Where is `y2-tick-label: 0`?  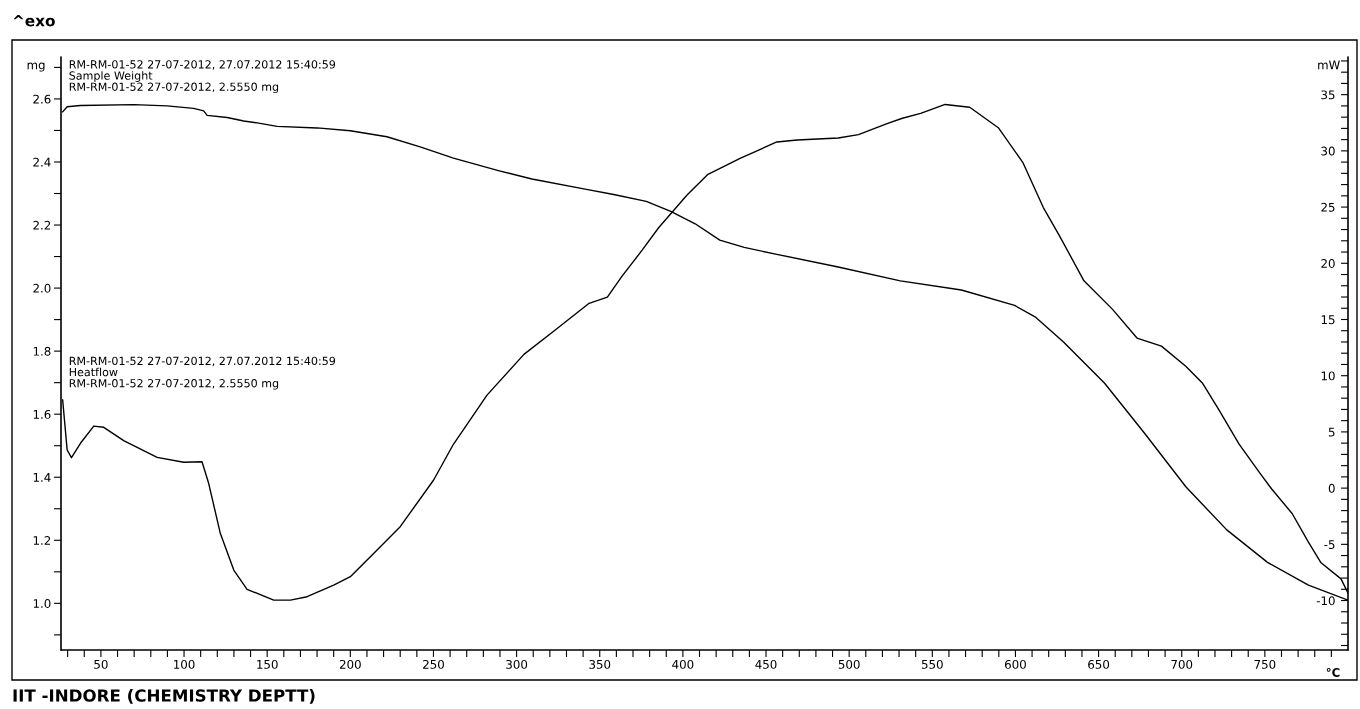
y2-tick-label: 0 is located at coordinates (1331, 488).